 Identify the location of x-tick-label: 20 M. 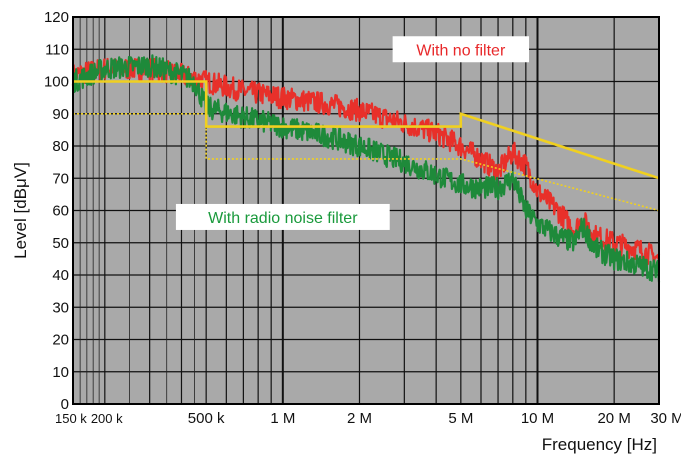
(613, 418).